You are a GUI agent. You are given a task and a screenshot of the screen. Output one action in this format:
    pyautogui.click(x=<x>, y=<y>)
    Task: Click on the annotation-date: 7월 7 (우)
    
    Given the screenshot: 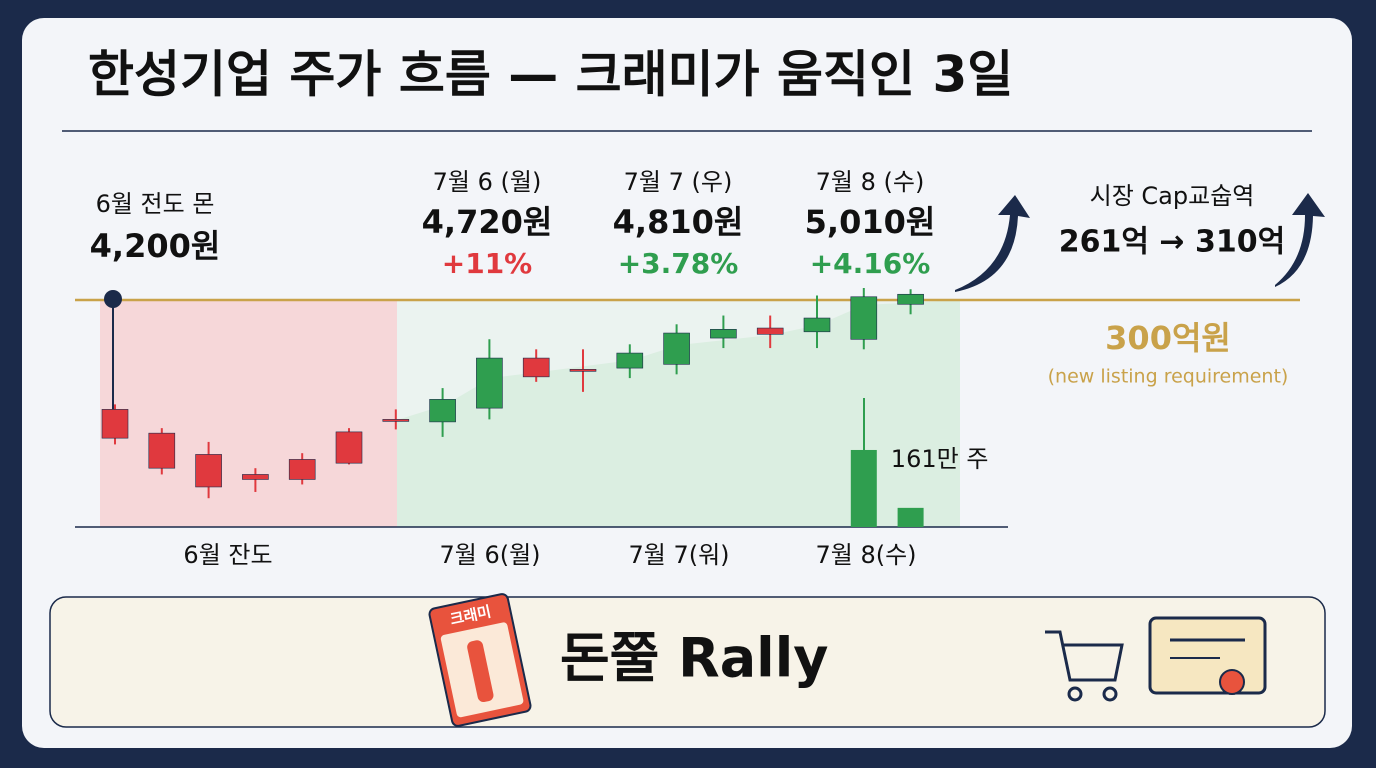 What is the action you would take?
    pyautogui.click(x=678, y=182)
    